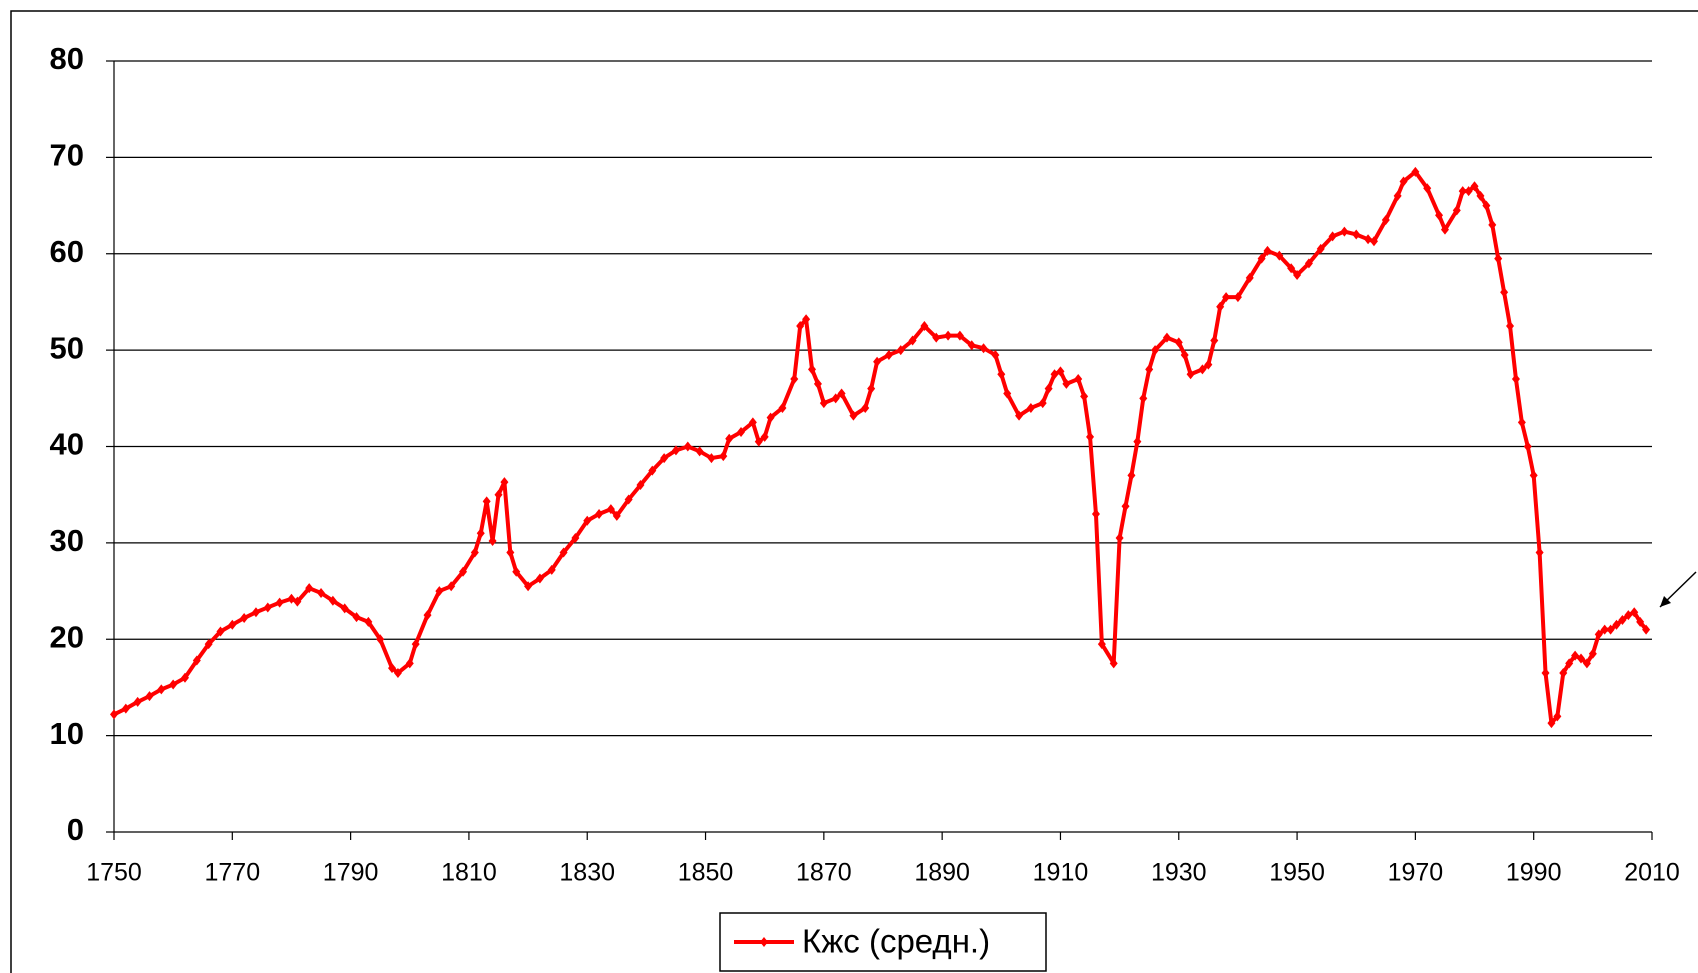 The width and height of the screenshot is (1698, 973). I want to click on x-tick-label: 1810, so click(469, 873).